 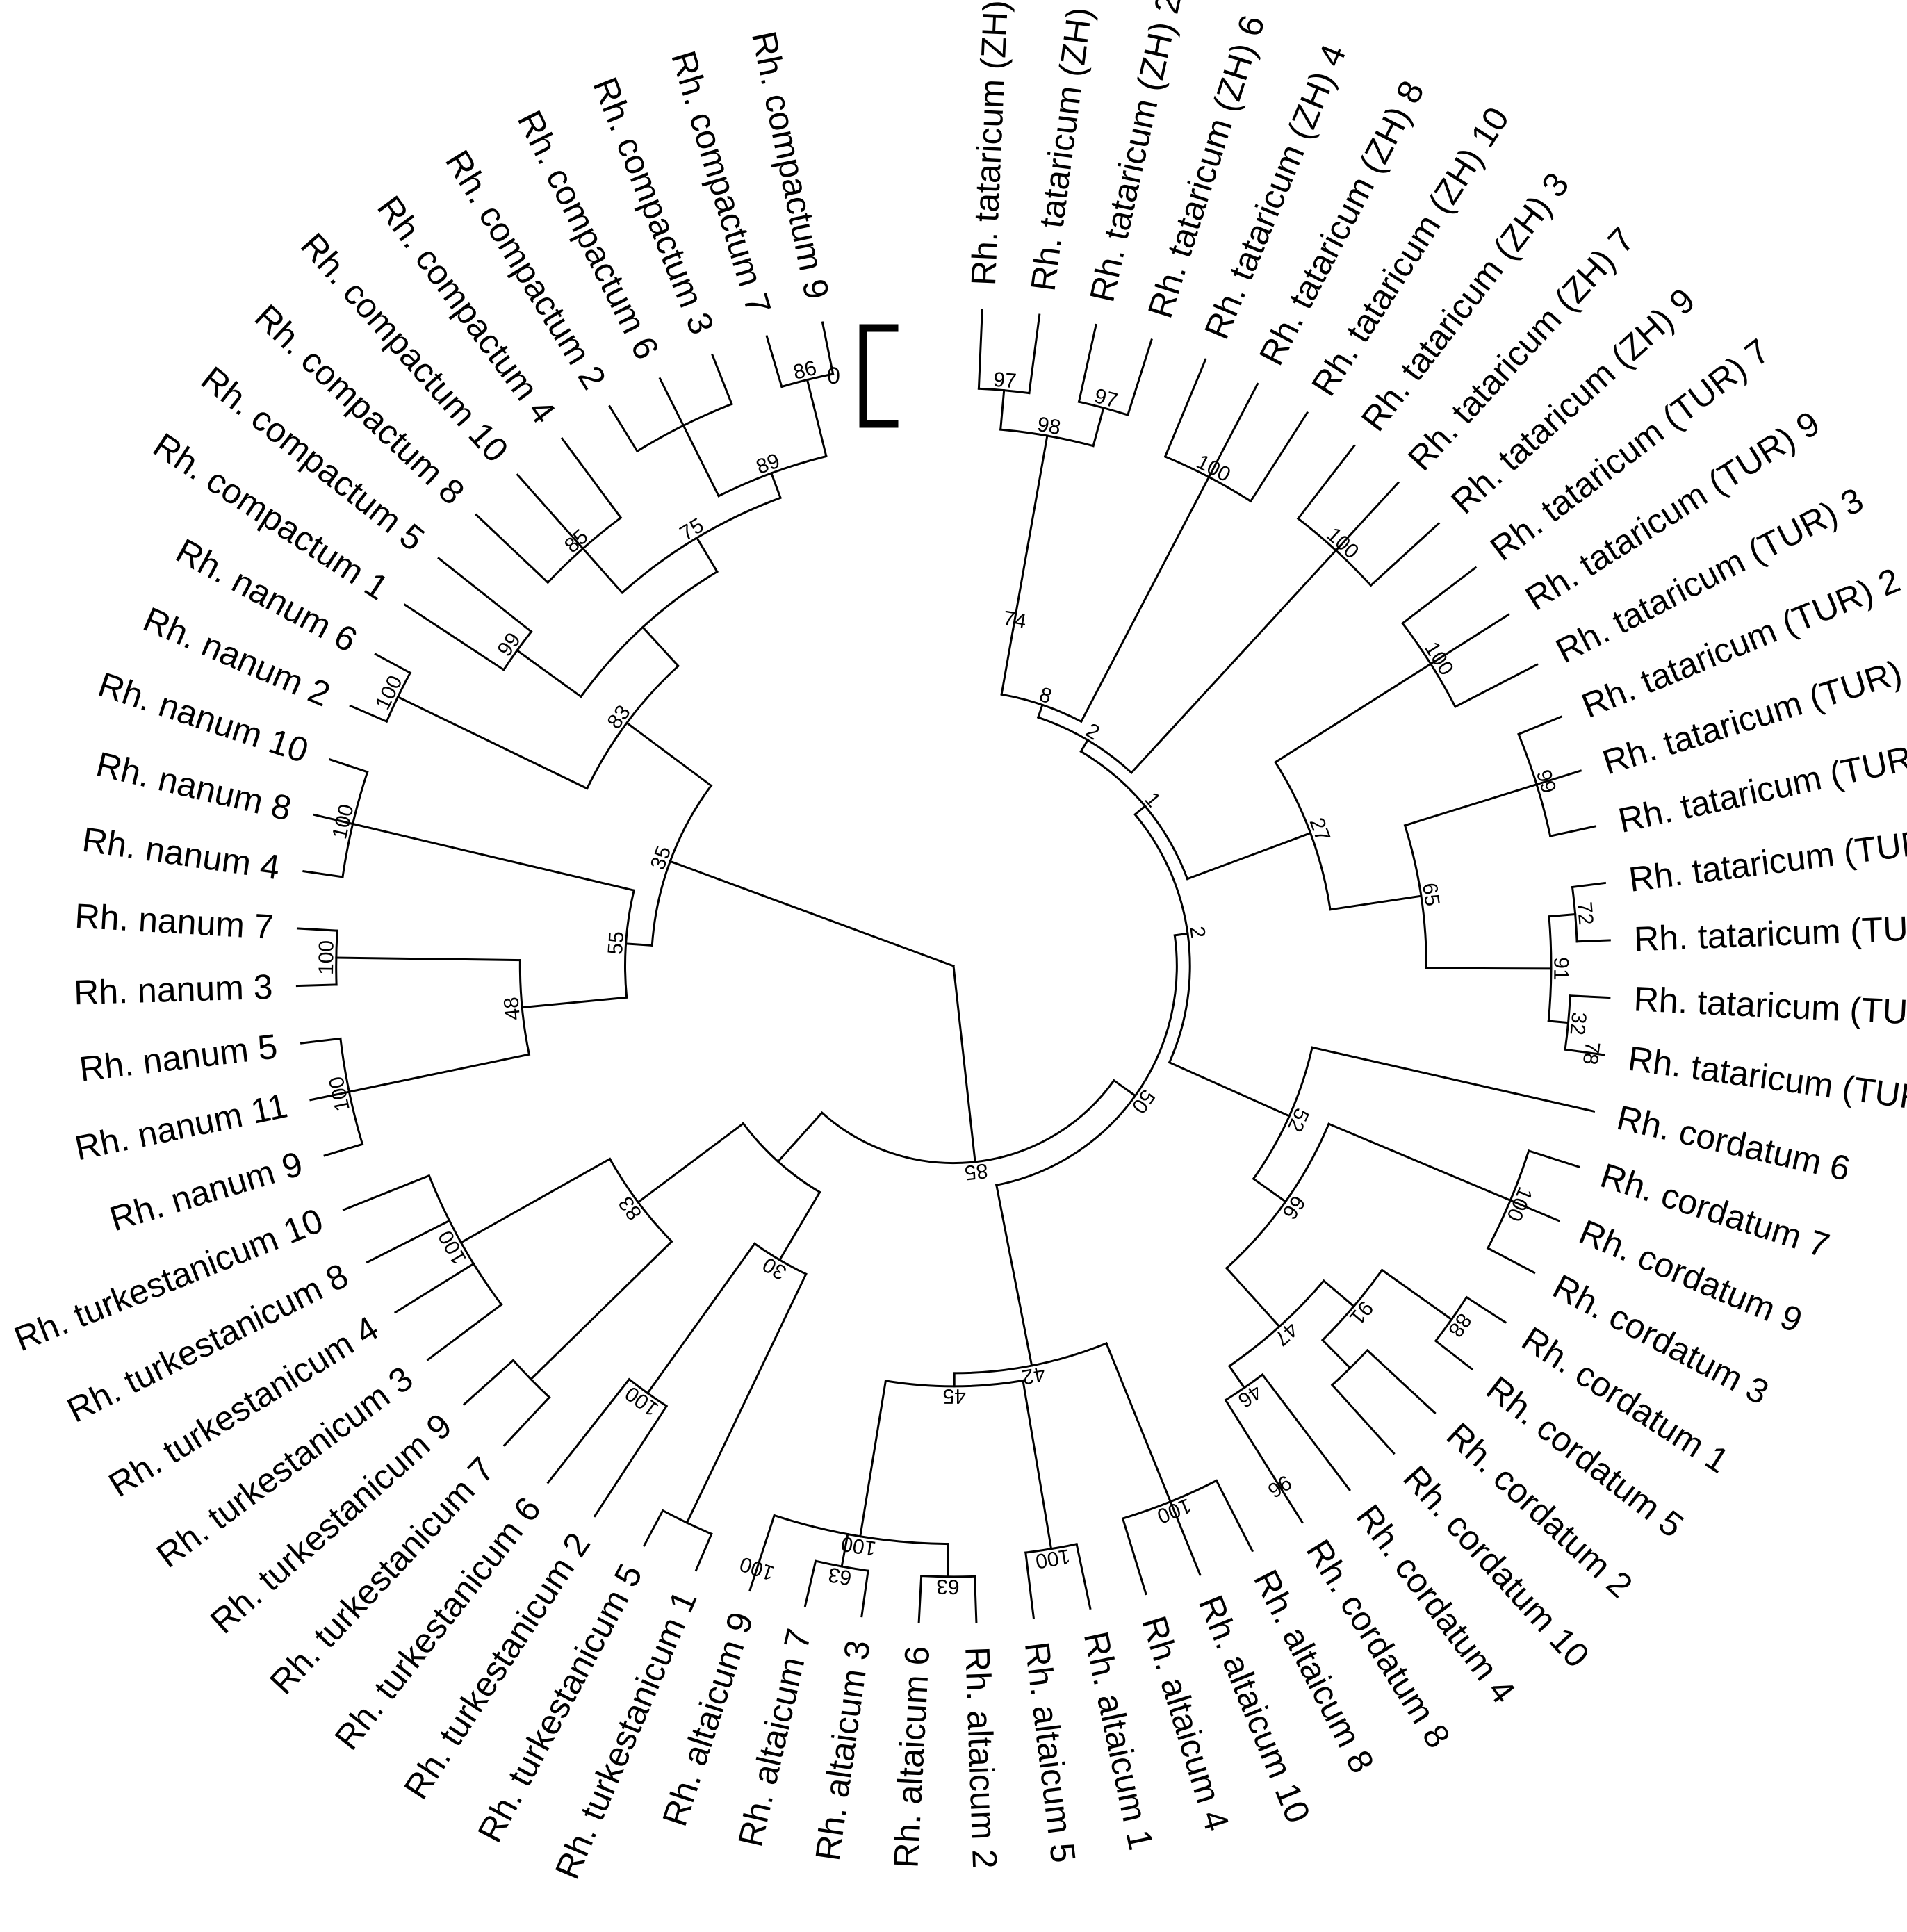 What do you see at coordinates (173, 990) in the screenshot?
I see `leaf-label: Rh. nanum 3` at bounding box center [173, 990].